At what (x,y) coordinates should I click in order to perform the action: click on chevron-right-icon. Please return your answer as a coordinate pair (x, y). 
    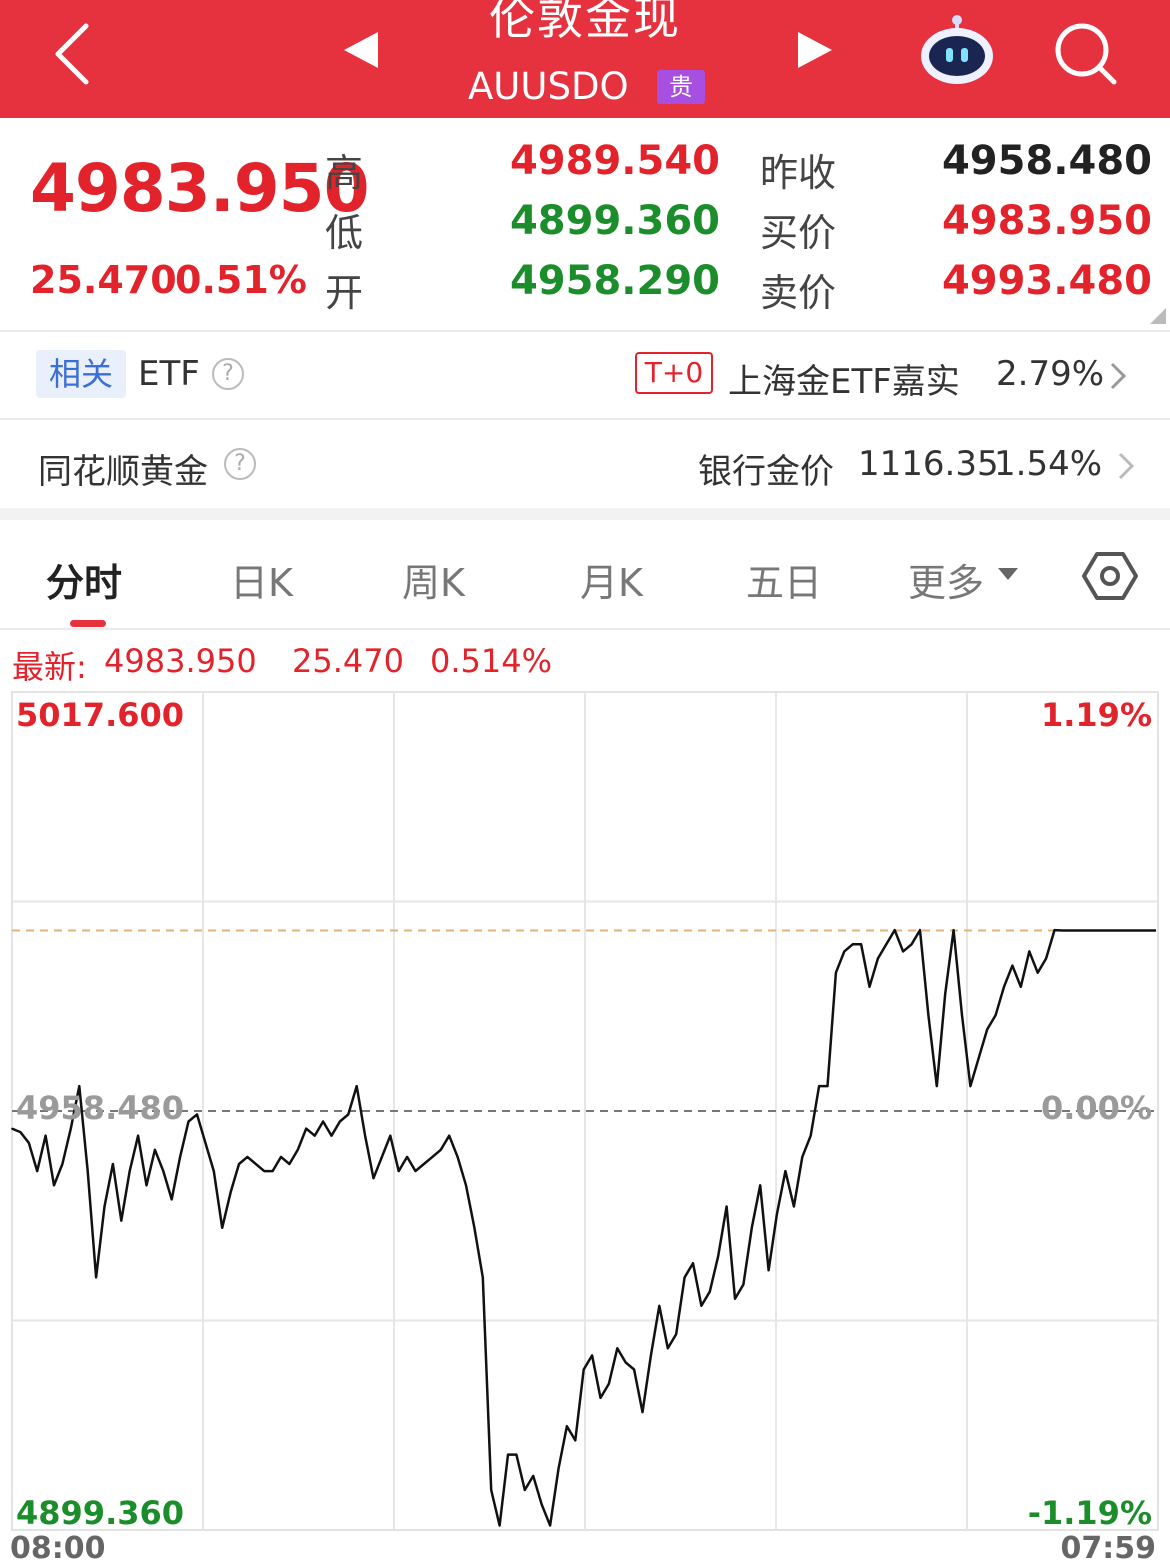
    Looking at the image, I should click on (1126, 466).